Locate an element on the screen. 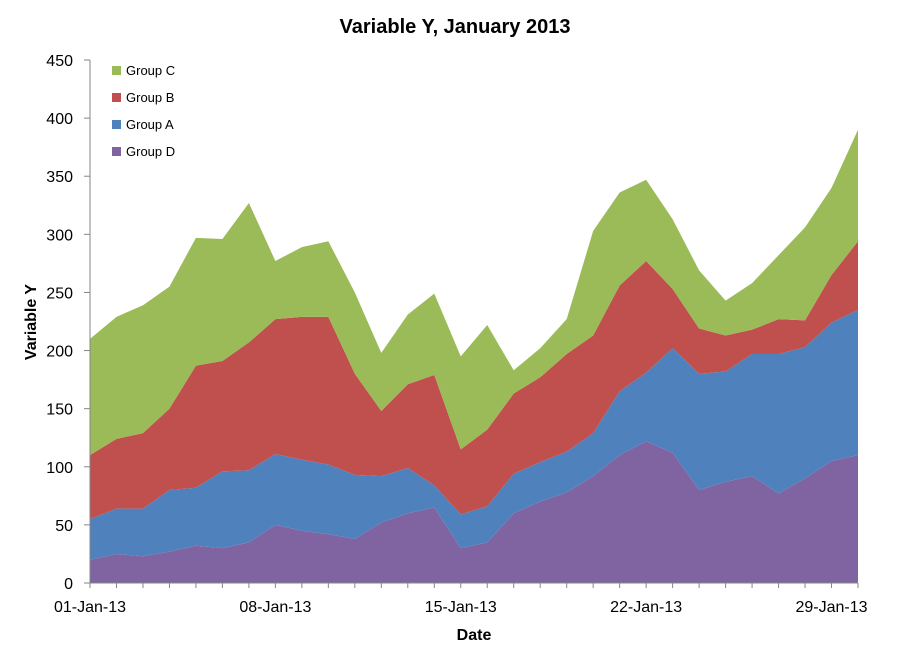 This screenshot has height=661, width=910. x-tick-label: 22-Jan-13 is located at coordinates (646, 607).